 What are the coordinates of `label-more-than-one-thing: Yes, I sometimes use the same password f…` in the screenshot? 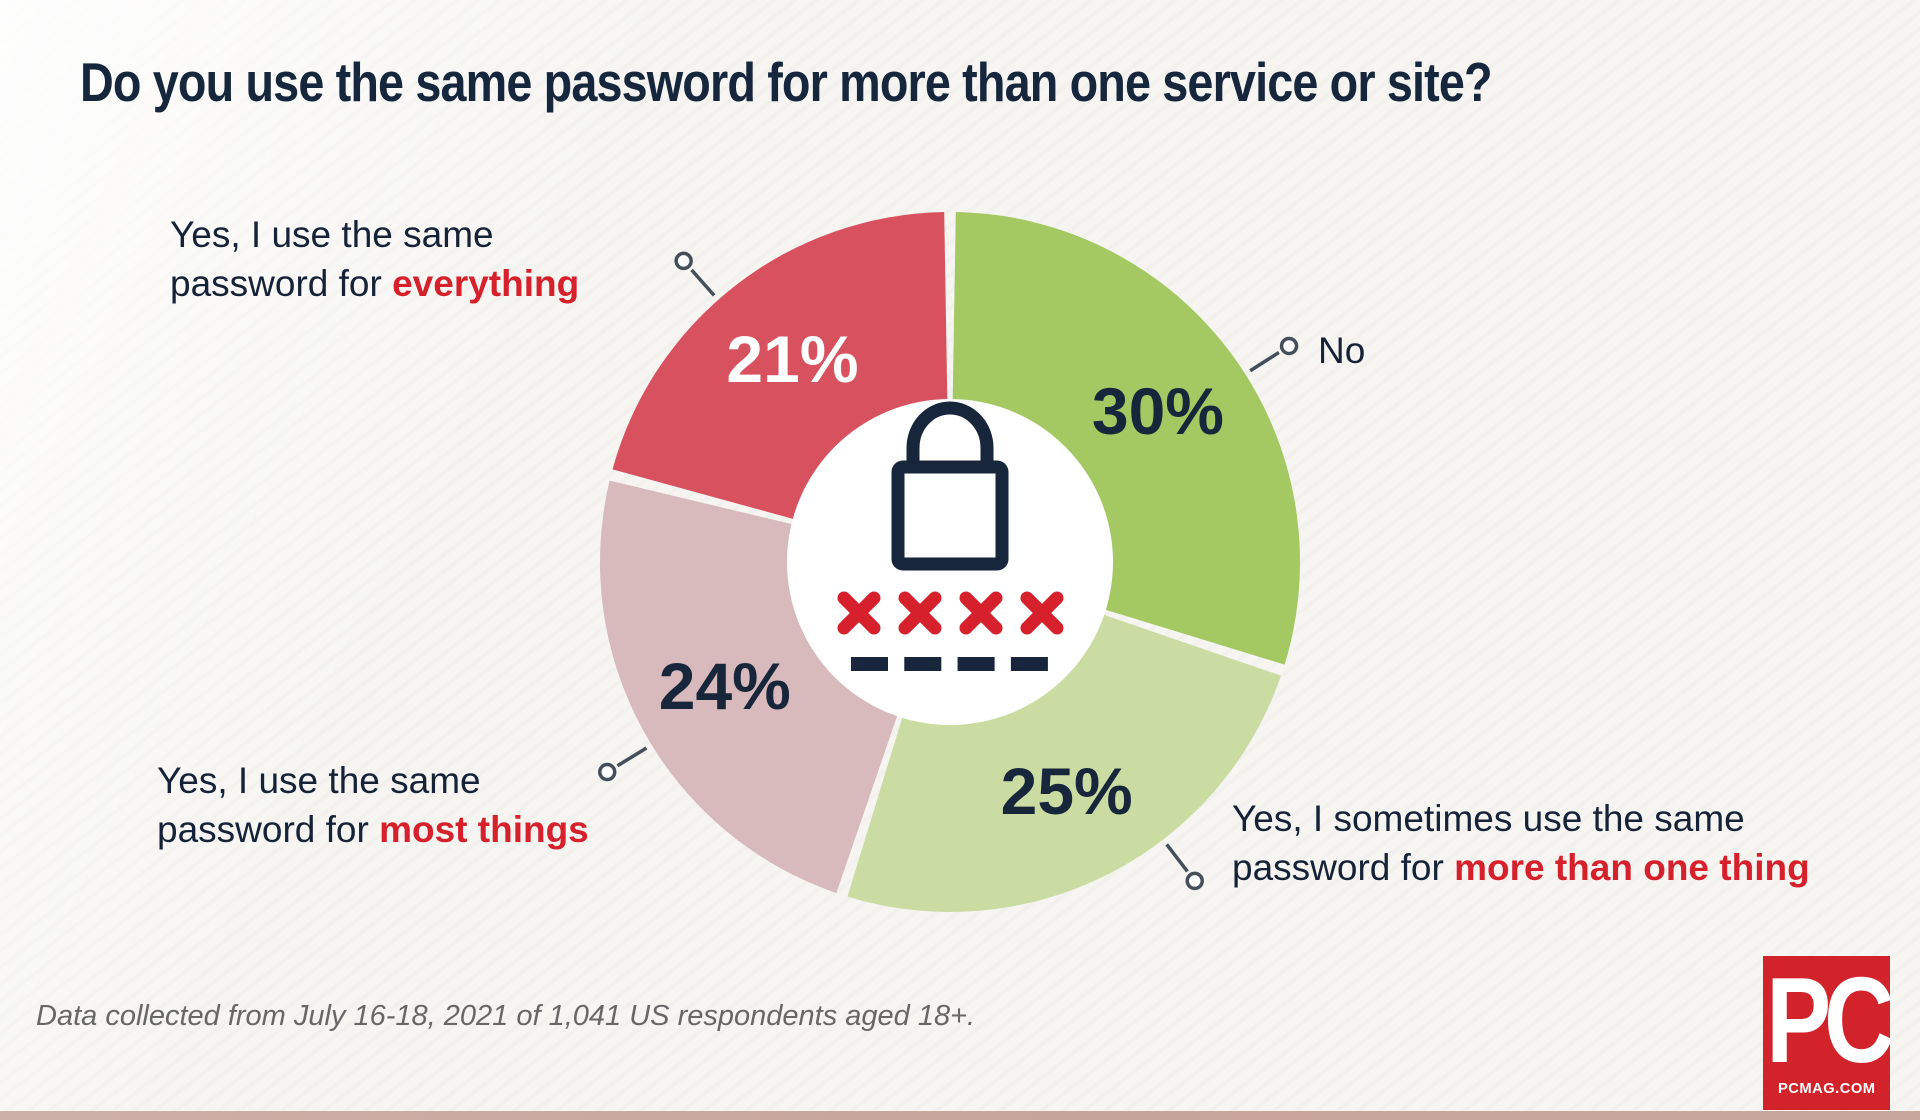 It's located at (1521, 843).